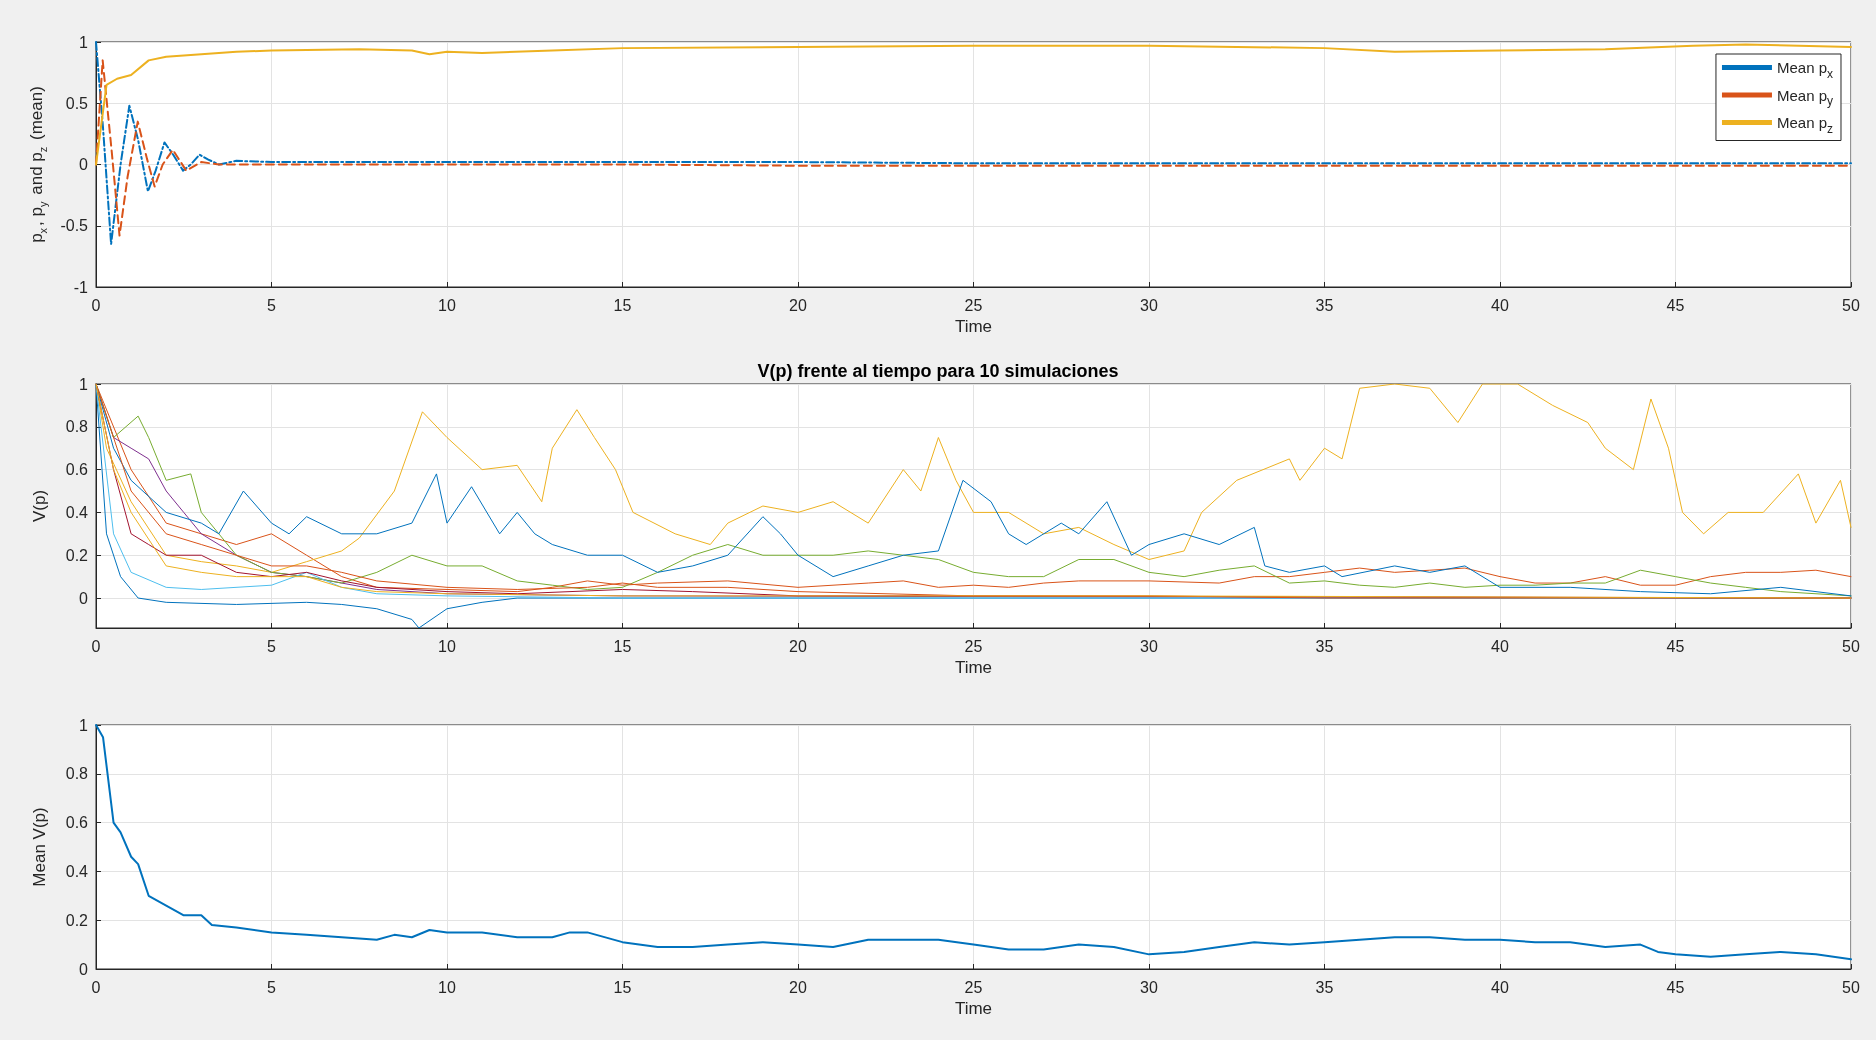 This screenshot has height=1040, width=1876. Describe the element at coordinates (37, 164) in the screenshot. I see `y-axis-title: px, py and pz (mean)` at that location.